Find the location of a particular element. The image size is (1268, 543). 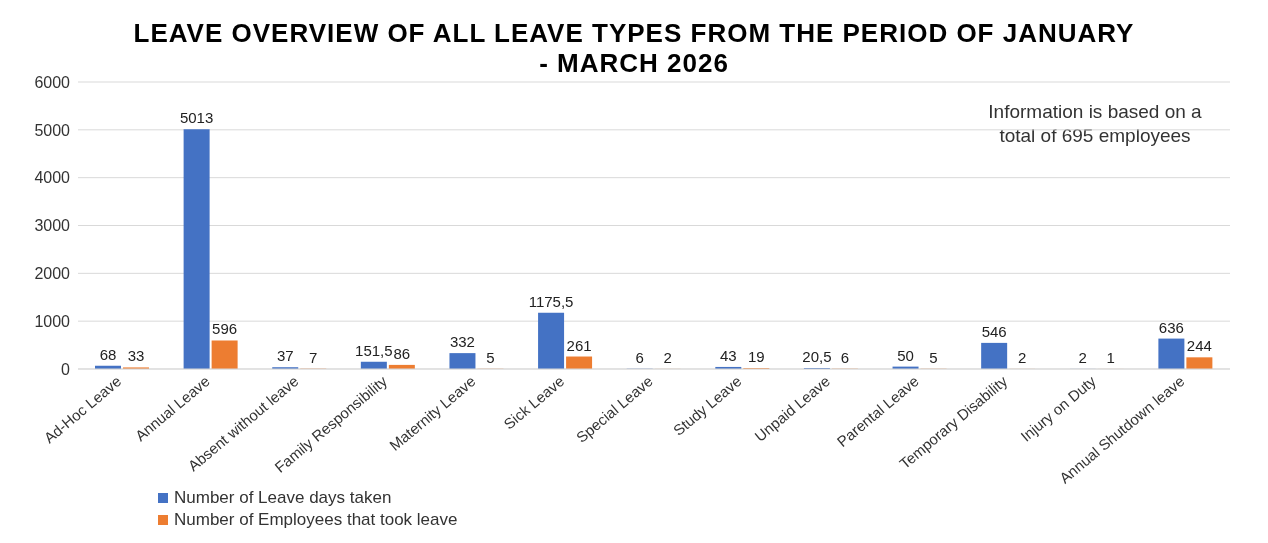

data-label: 5013 is located at coordinates (196, 118).